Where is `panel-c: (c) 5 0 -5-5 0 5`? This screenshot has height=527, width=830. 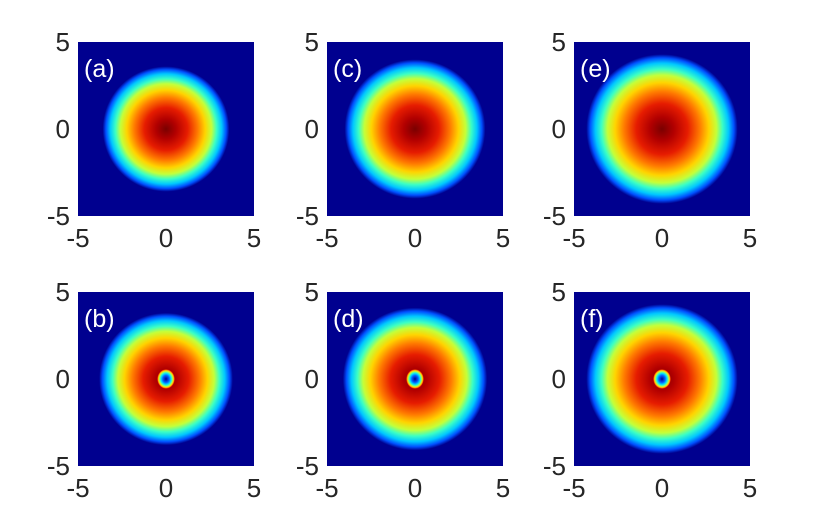
panel-c: (c) 5 0 -5-5 0 5 is located at coordinates (403, 140).